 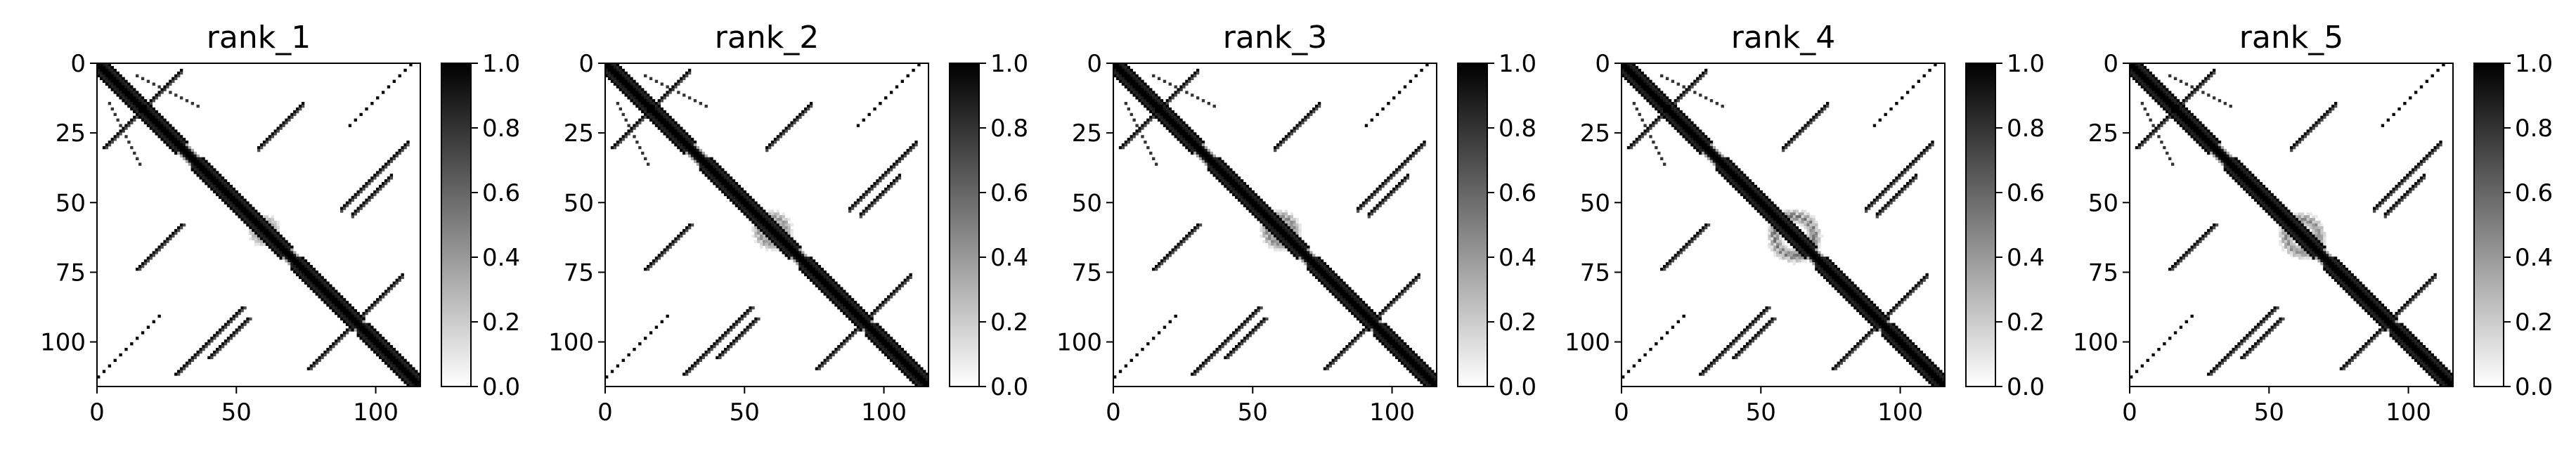 What do you see at coordinates (579, 133) in the screenshot?
I see `y-tick-label: 25` at bounding box center [579, 133].